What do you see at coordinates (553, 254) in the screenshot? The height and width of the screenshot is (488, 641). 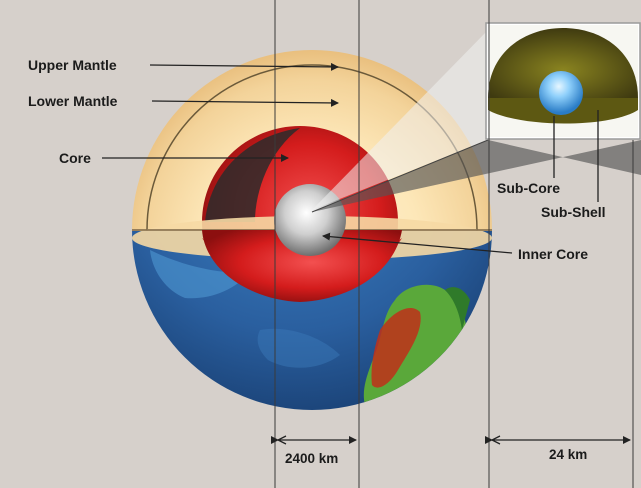 I see `inner-core-label: Inner Core` at bounding box center [553, 254].